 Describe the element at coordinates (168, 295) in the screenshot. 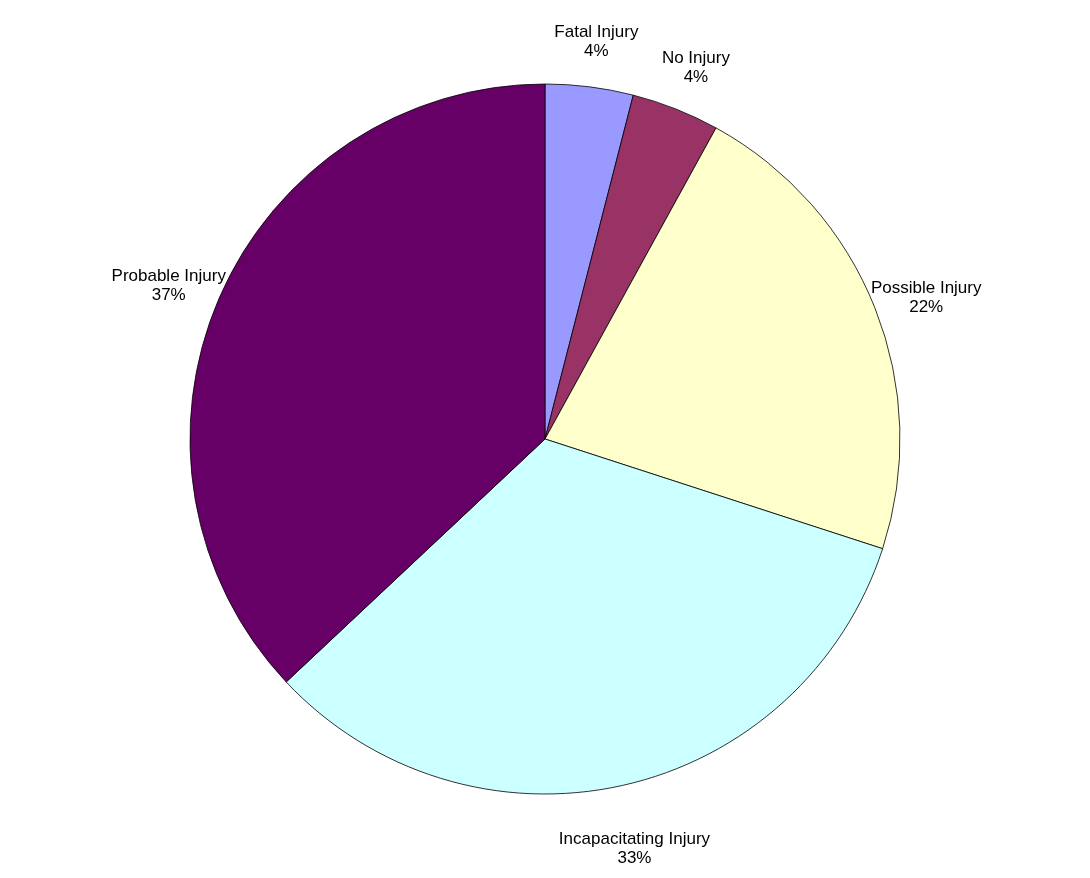

I see `data-label: 37%` at that location.